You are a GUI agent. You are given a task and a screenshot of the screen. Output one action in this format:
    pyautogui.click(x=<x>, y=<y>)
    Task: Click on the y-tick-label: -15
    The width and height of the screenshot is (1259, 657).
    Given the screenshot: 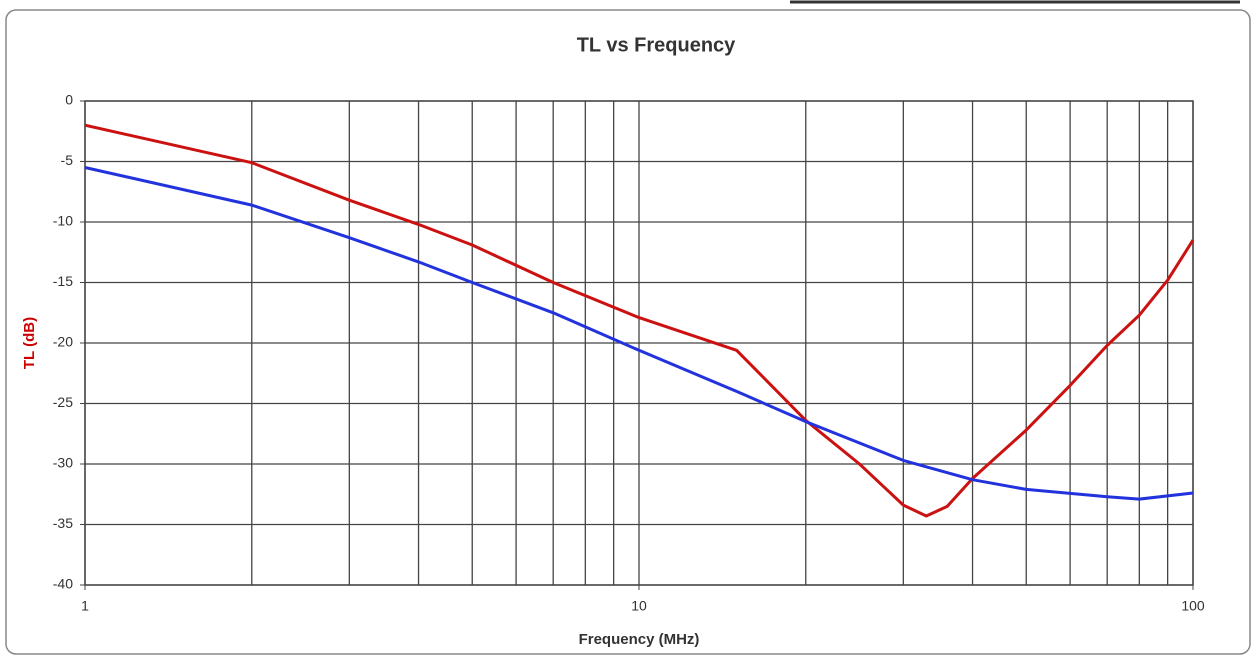 What is the action you would take?
    pyautogui.click(x=63, y=281)
    